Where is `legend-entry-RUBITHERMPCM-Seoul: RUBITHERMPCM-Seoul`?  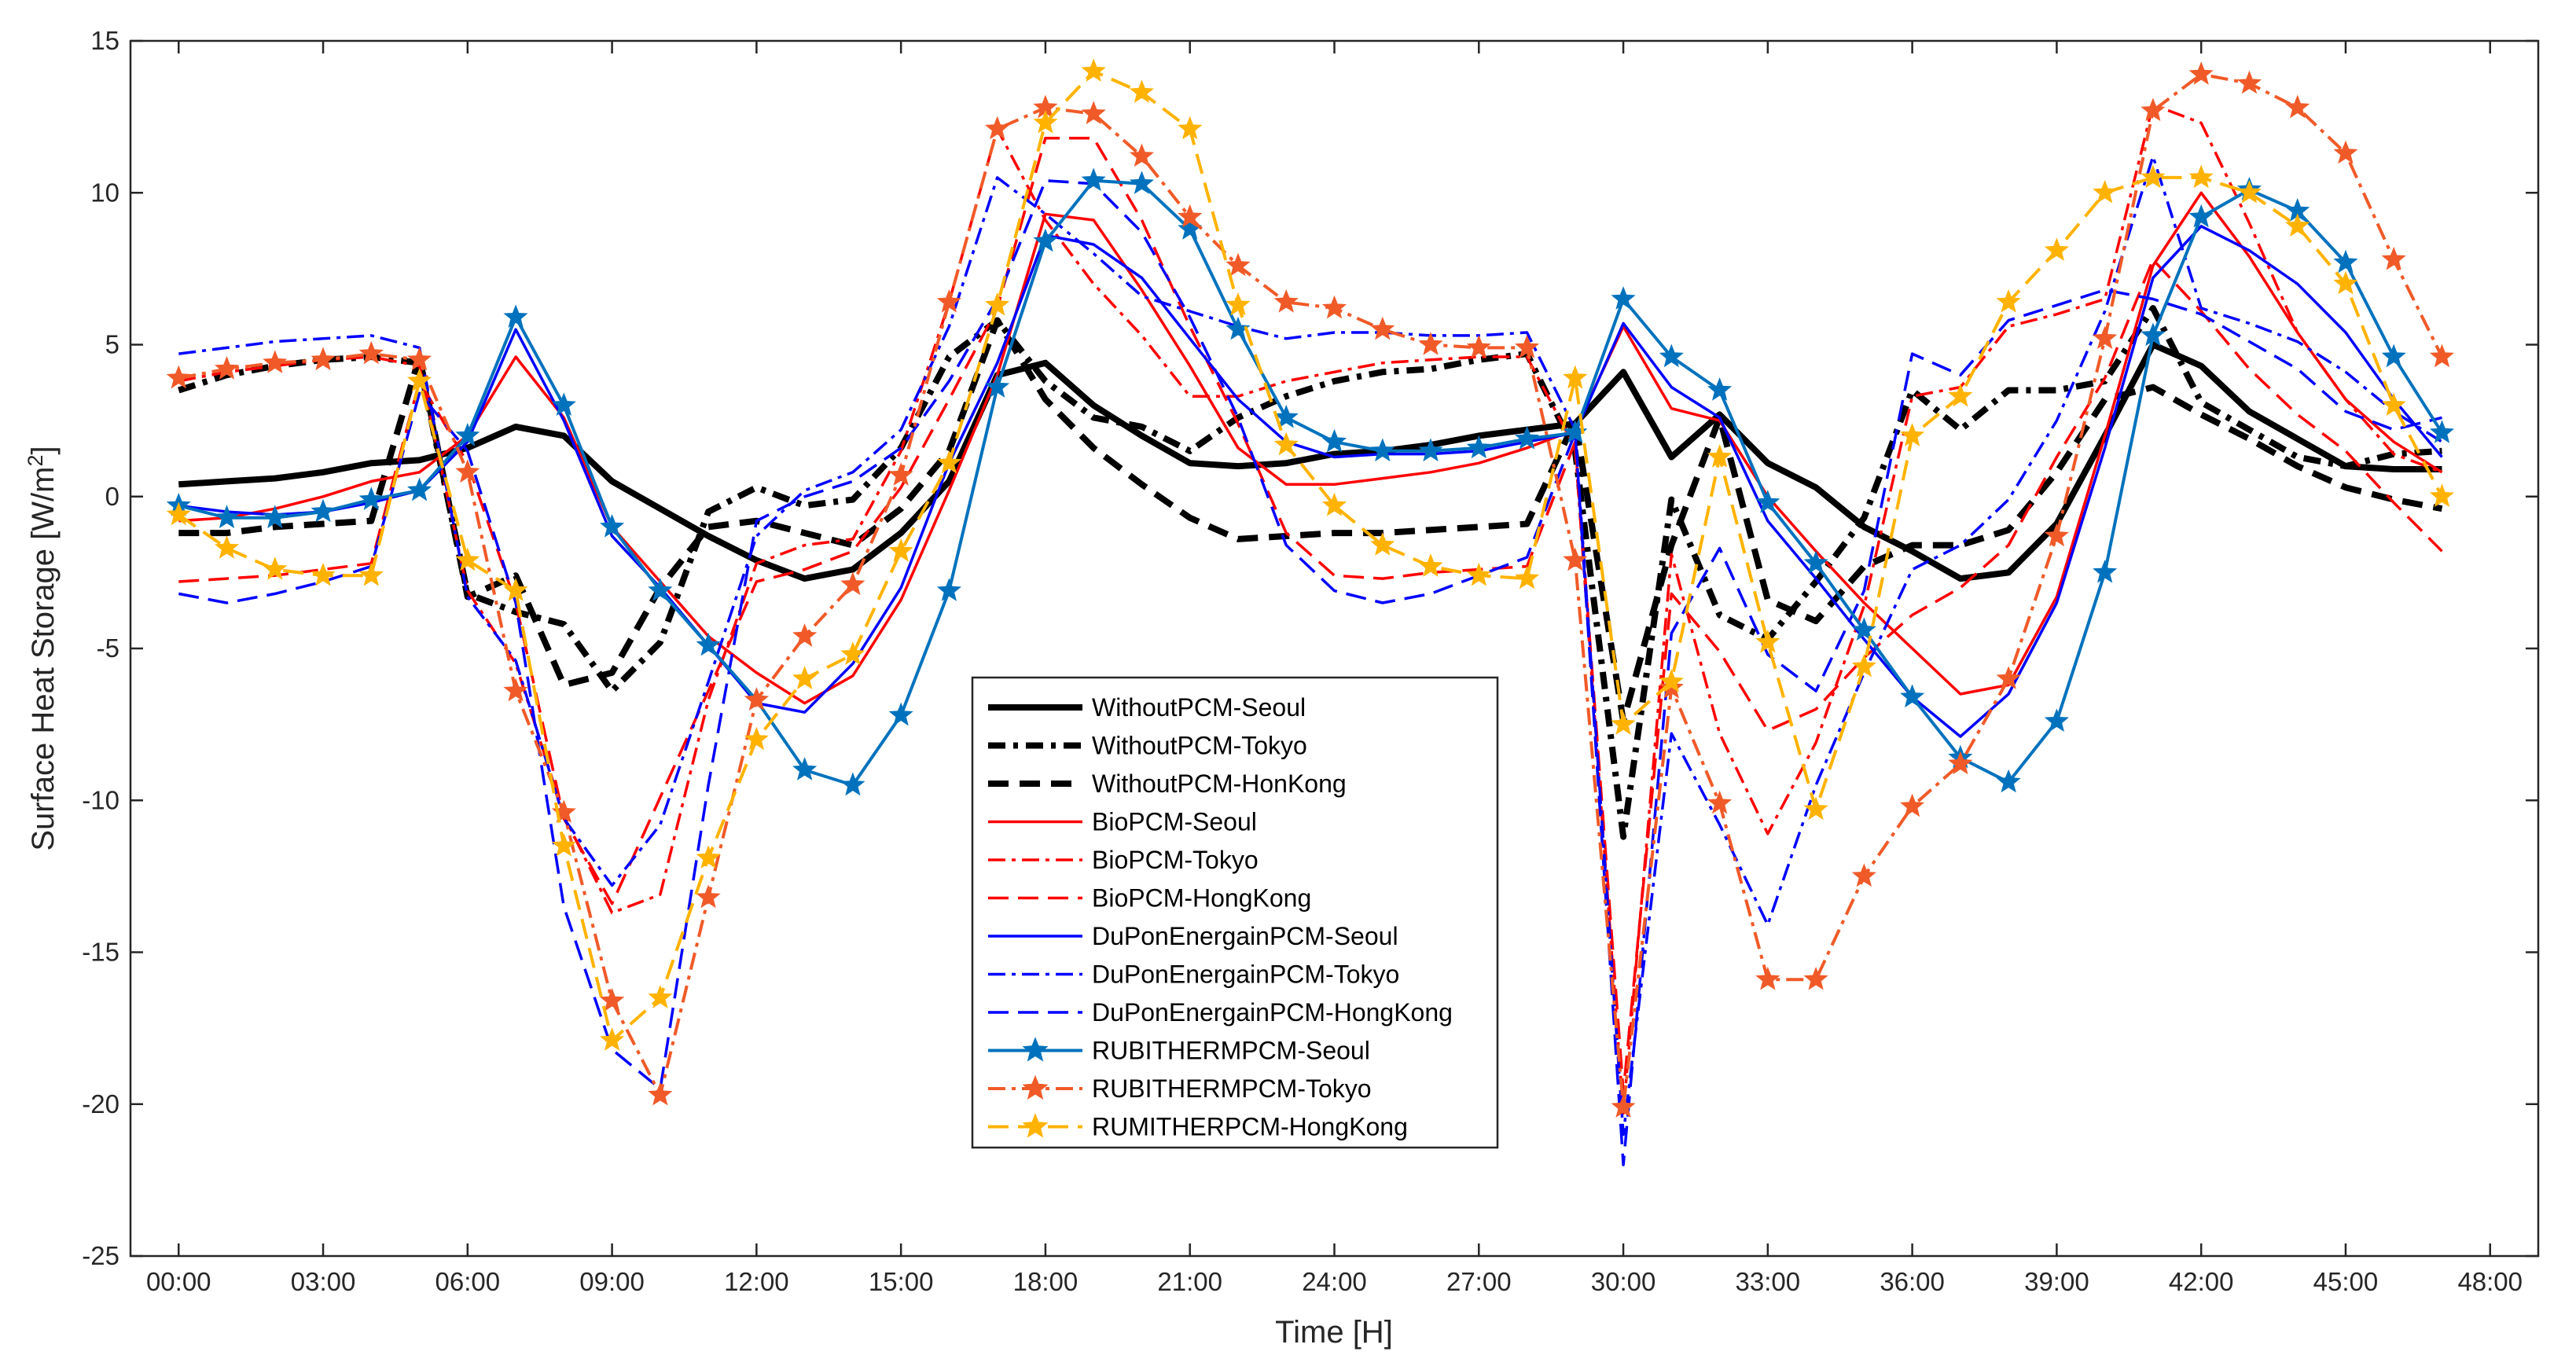
legend-entry-RUBITHERMPCM-Seoul: RUBITHERMPCM-Seoul is located at coordinates (1179, 1051).